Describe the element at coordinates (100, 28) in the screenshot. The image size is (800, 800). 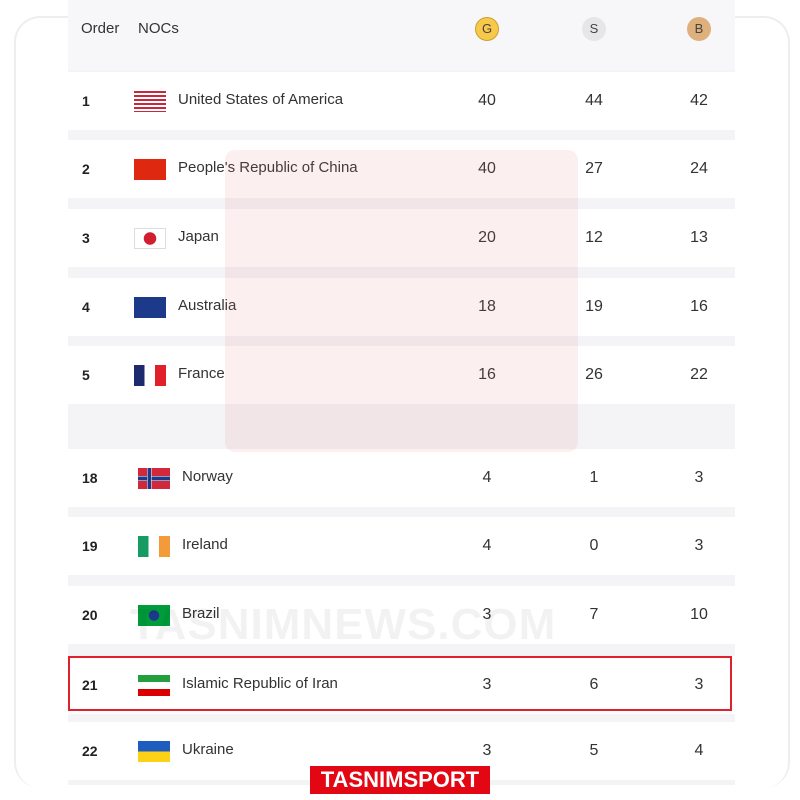
I see `header-order: Order` at that location.